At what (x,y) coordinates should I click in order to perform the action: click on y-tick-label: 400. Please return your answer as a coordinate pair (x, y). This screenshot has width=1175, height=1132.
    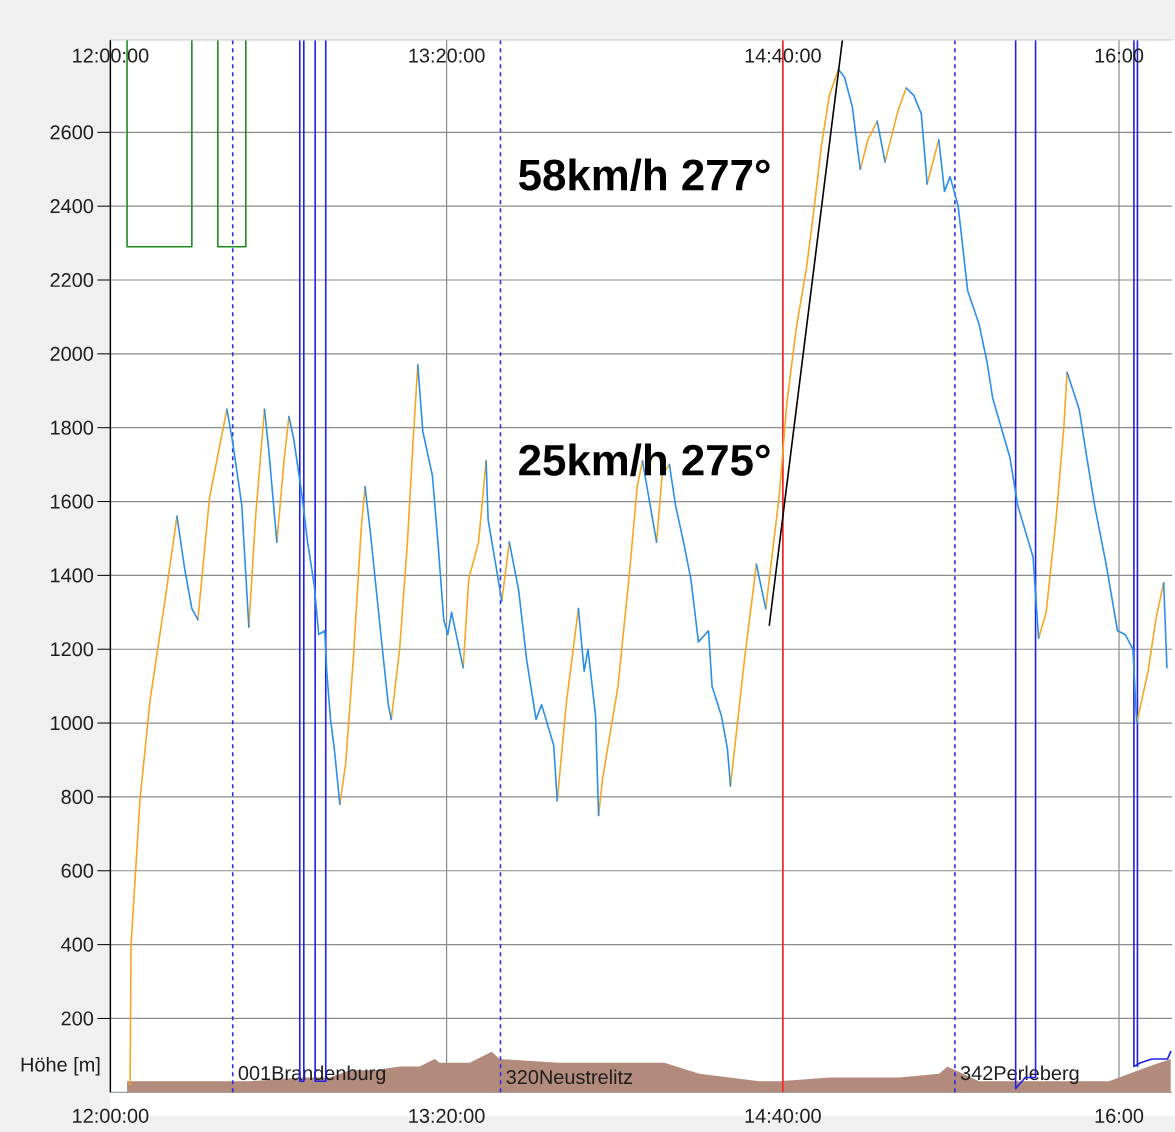
    Looking at the image, I should click on (77, 944).